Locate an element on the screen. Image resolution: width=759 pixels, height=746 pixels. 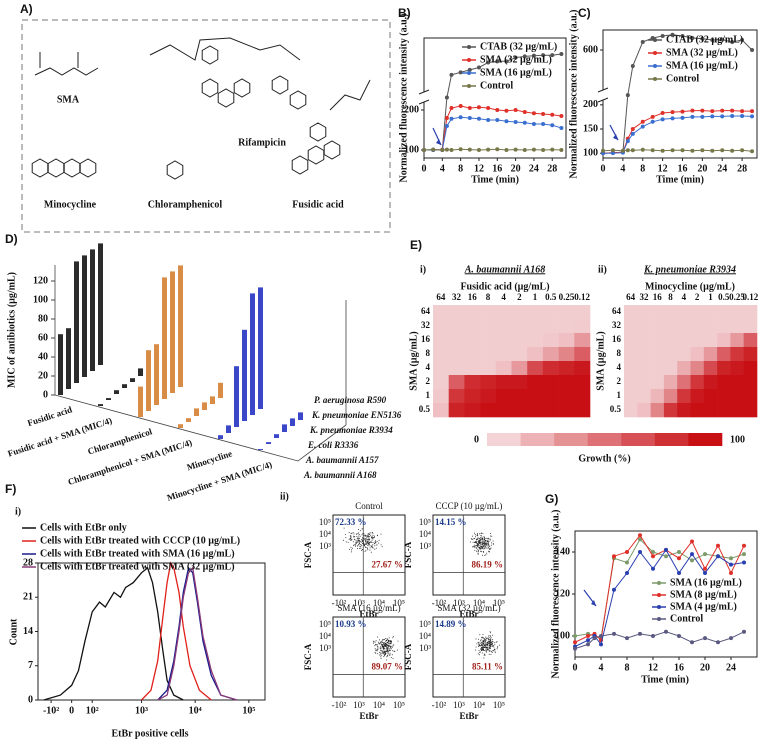
legend-label: SMA (32 µg/mL) is located at coordinates (516, 59).